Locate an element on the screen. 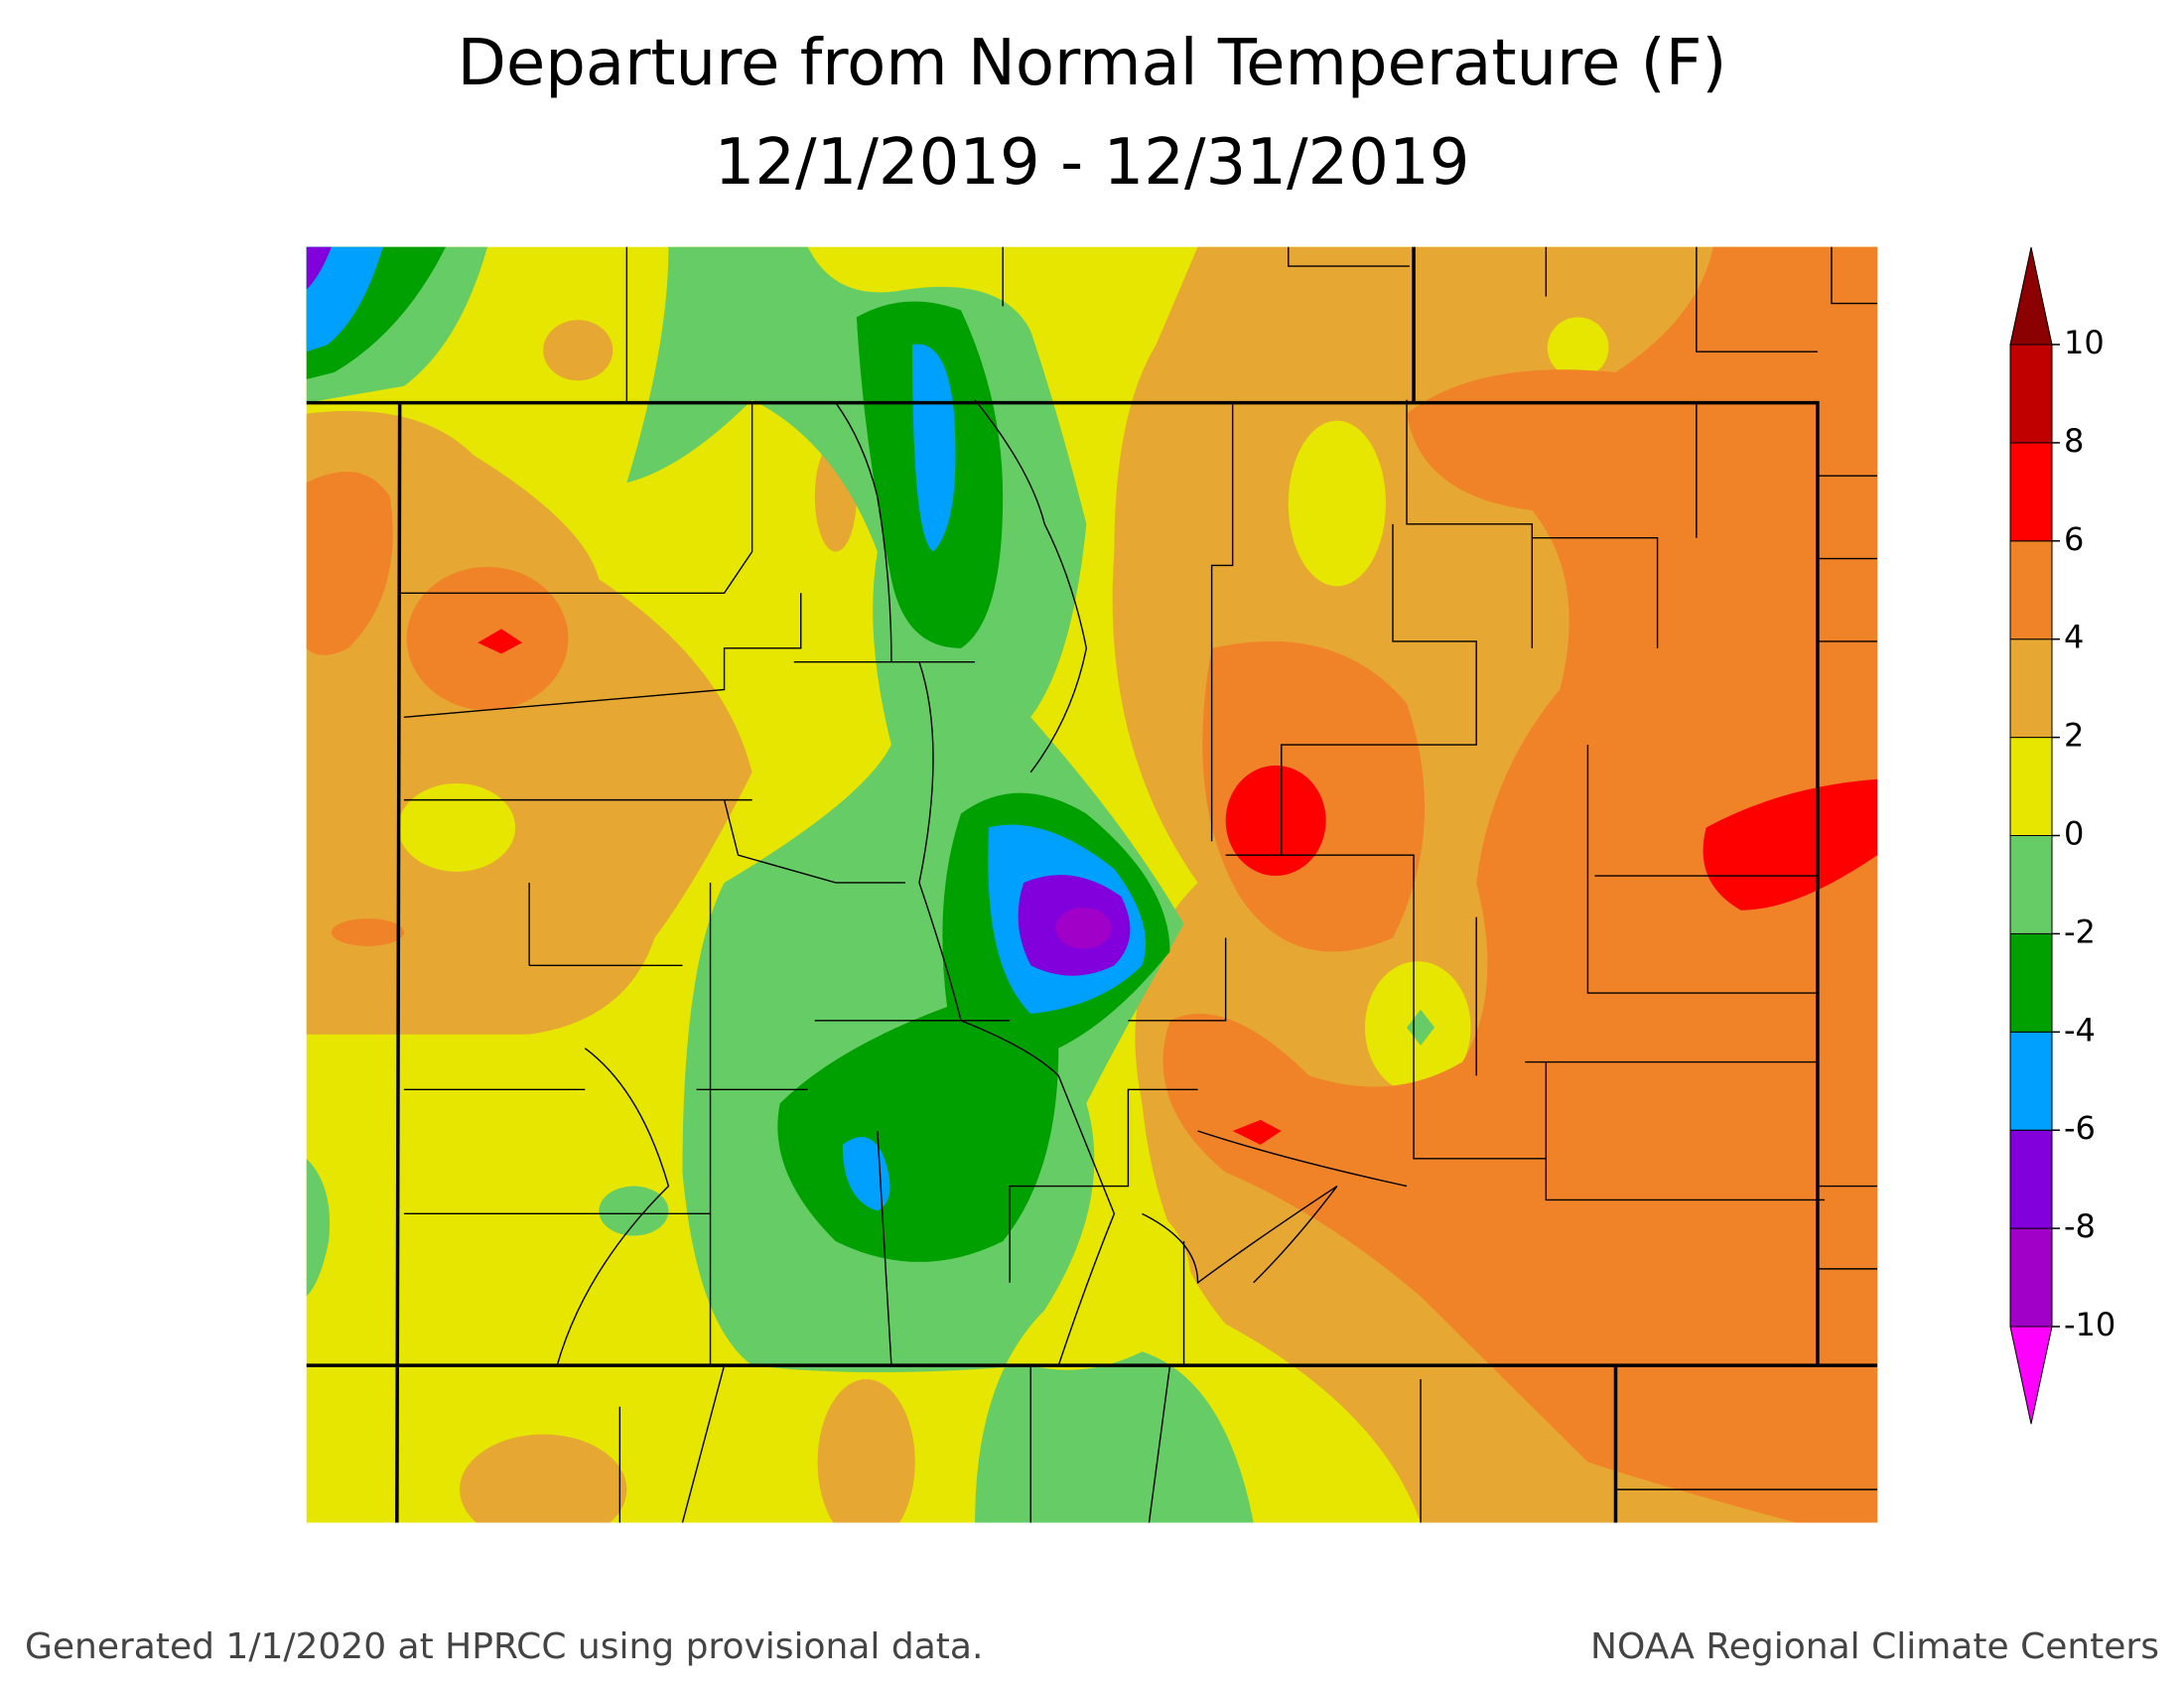 The width and height of the screenshot is (2184, 1688). footer-right: NOAA Regional Climate Centers is located at coordinates (1874, 1646).